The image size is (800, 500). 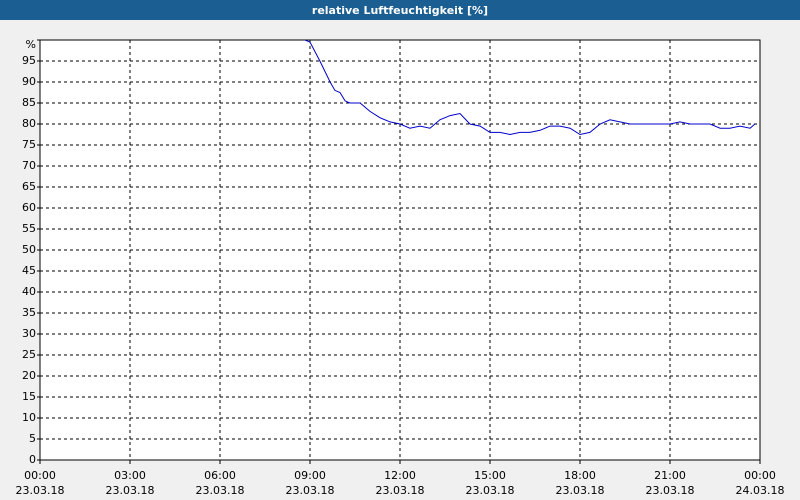 I want to click on title-bar, so click(x=400, y=10).